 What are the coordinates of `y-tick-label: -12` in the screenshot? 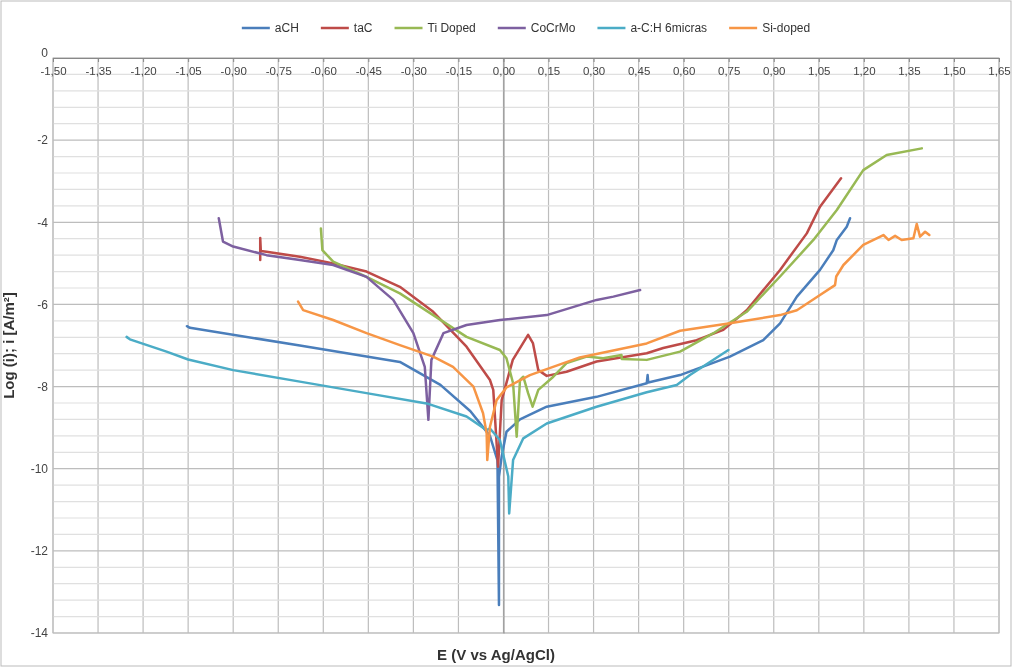 It's located at (39, 551).